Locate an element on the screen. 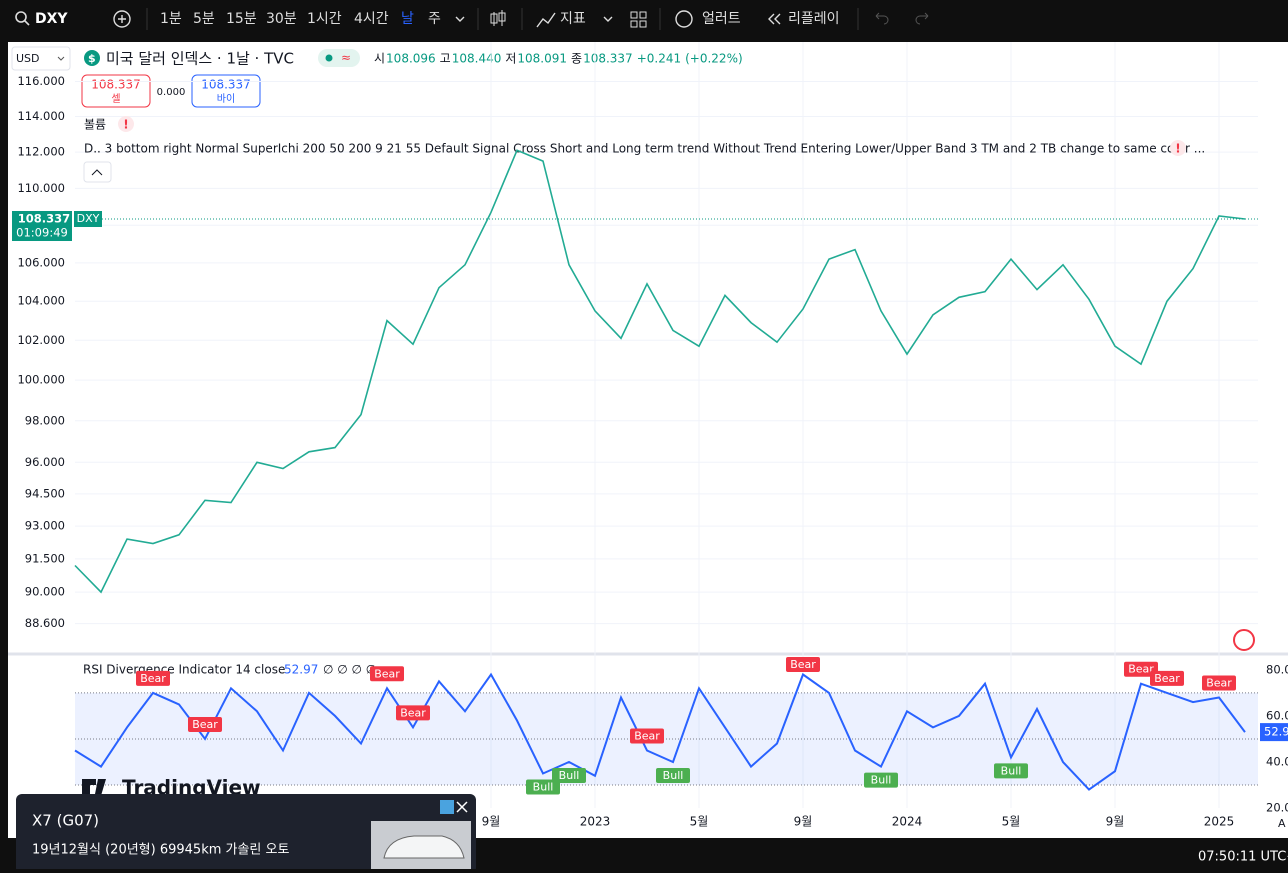 Image resolution: width=1288 pixels, height=873 pixels. price-tag is located at coordinates (42, 226).